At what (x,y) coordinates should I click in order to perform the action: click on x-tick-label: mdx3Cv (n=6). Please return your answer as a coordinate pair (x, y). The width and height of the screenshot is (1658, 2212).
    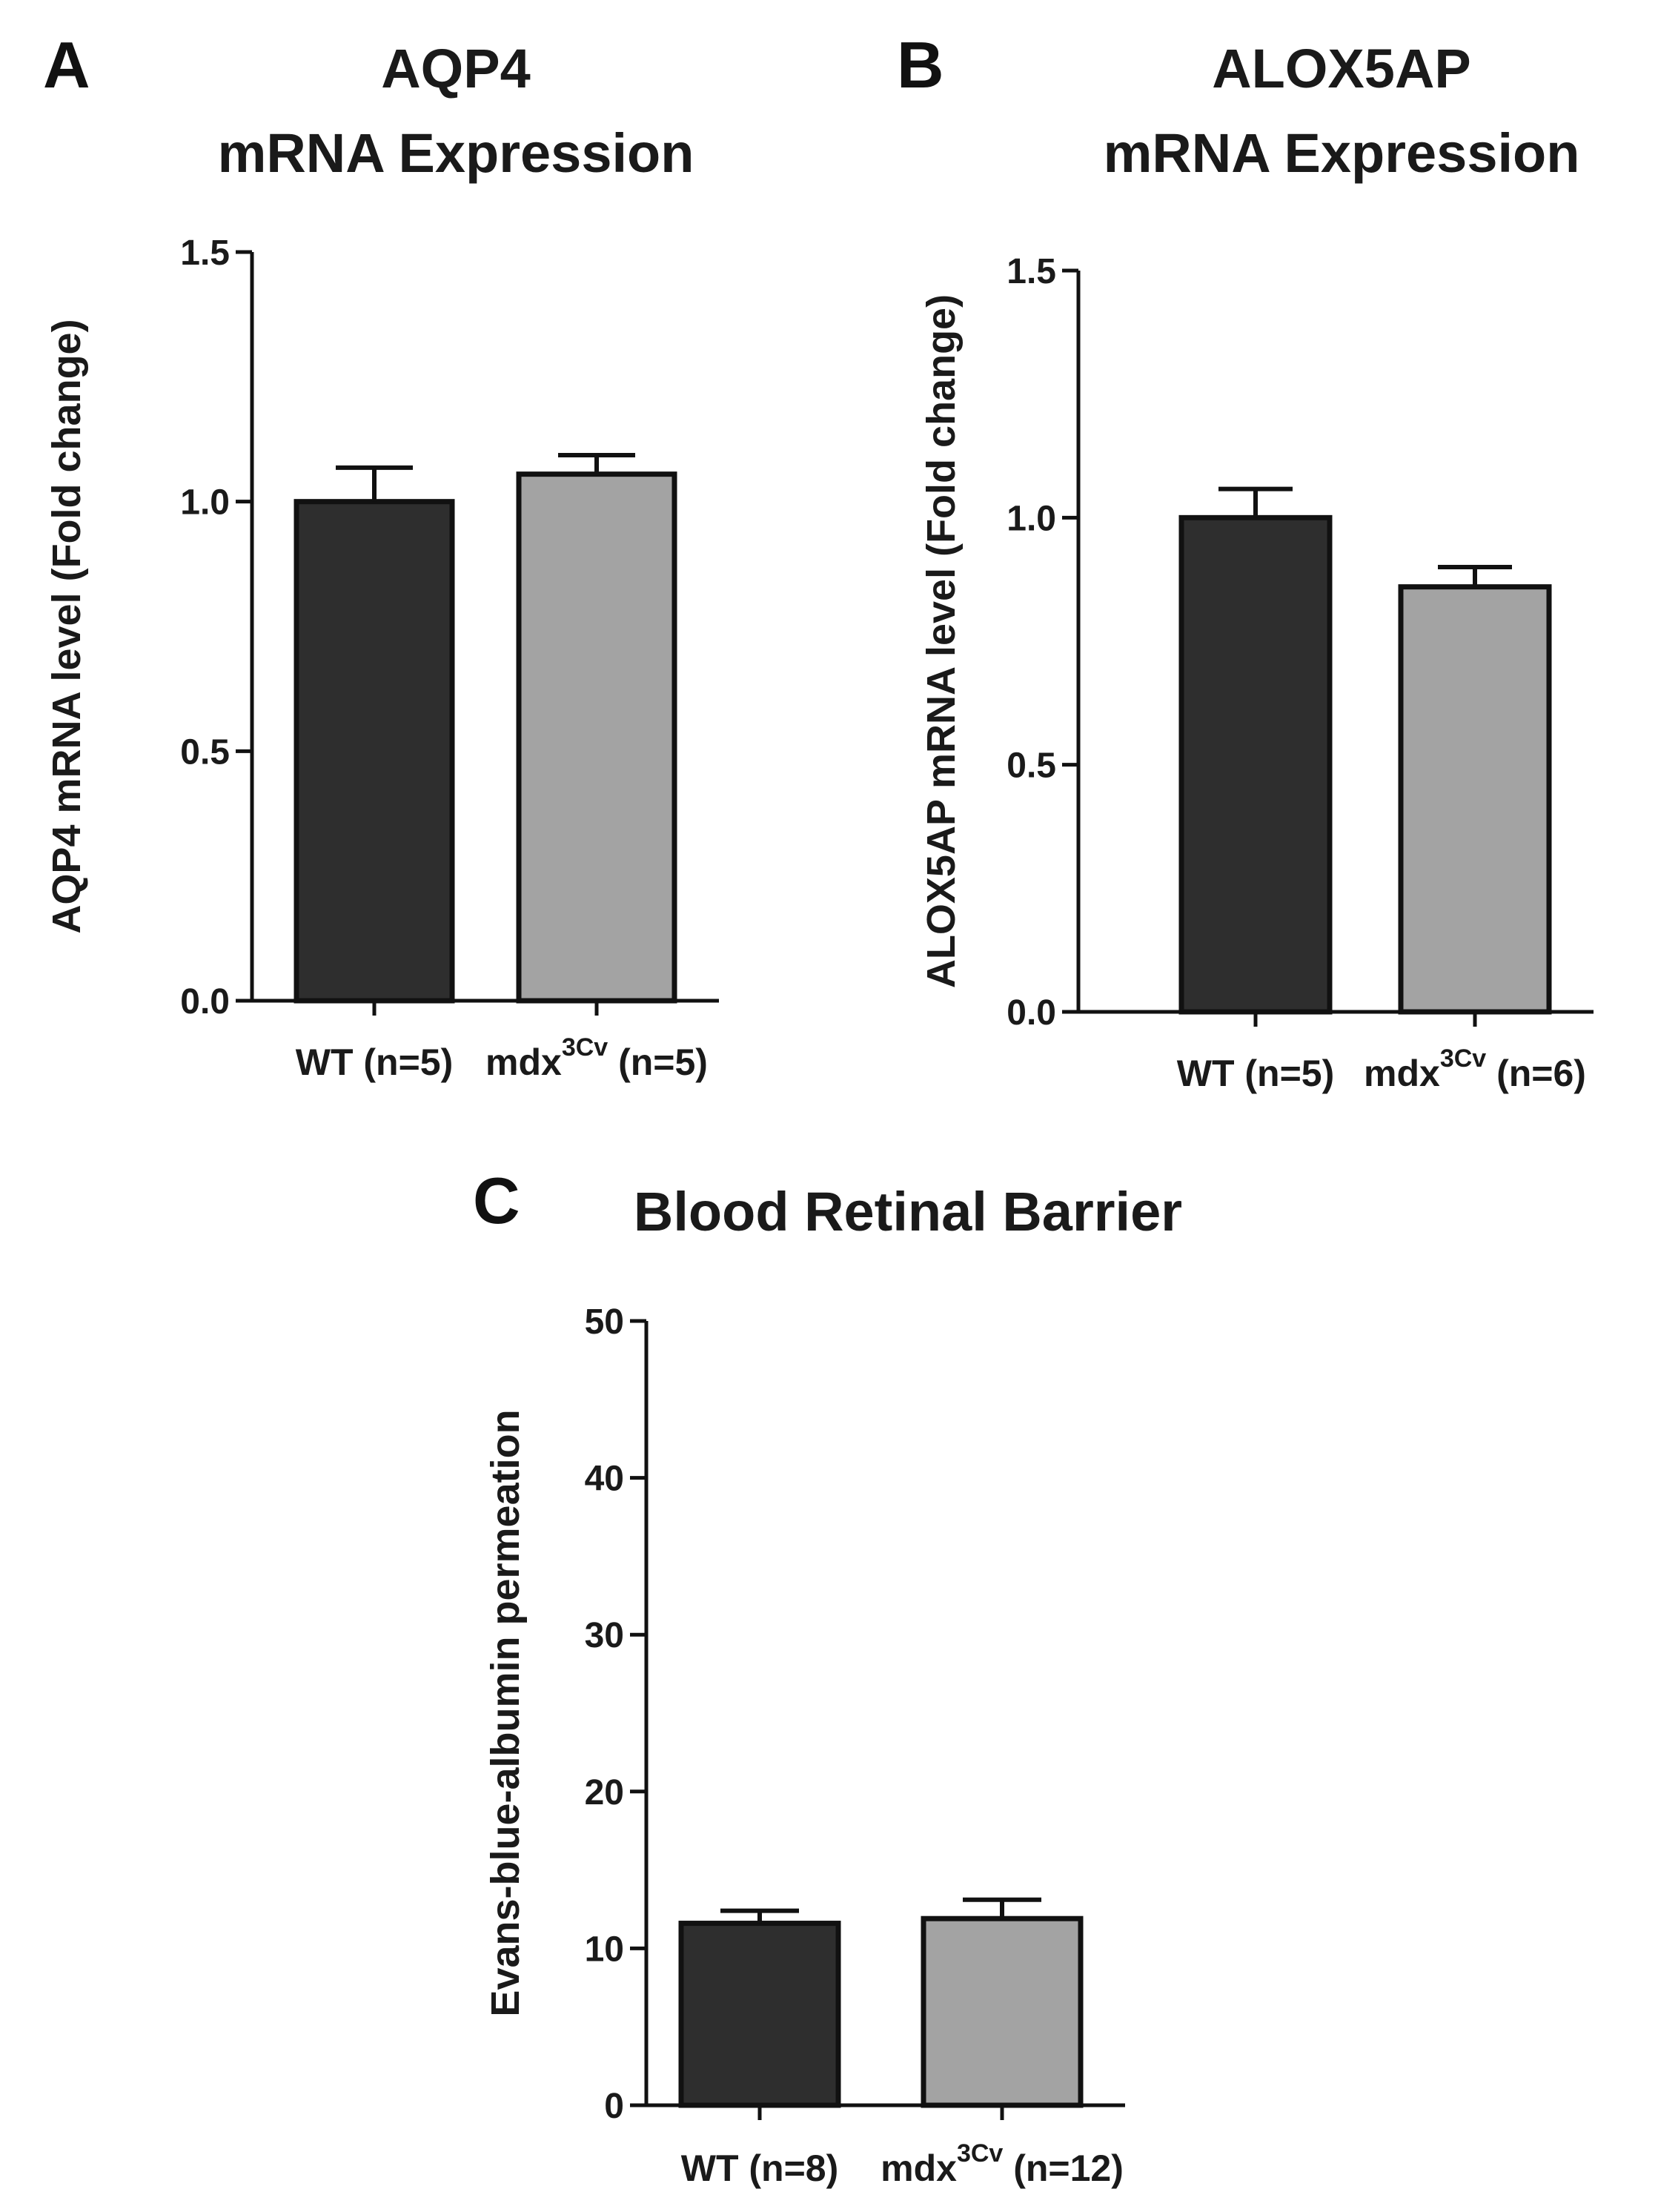
    Looking at the image, I should click on (1475, 1069).